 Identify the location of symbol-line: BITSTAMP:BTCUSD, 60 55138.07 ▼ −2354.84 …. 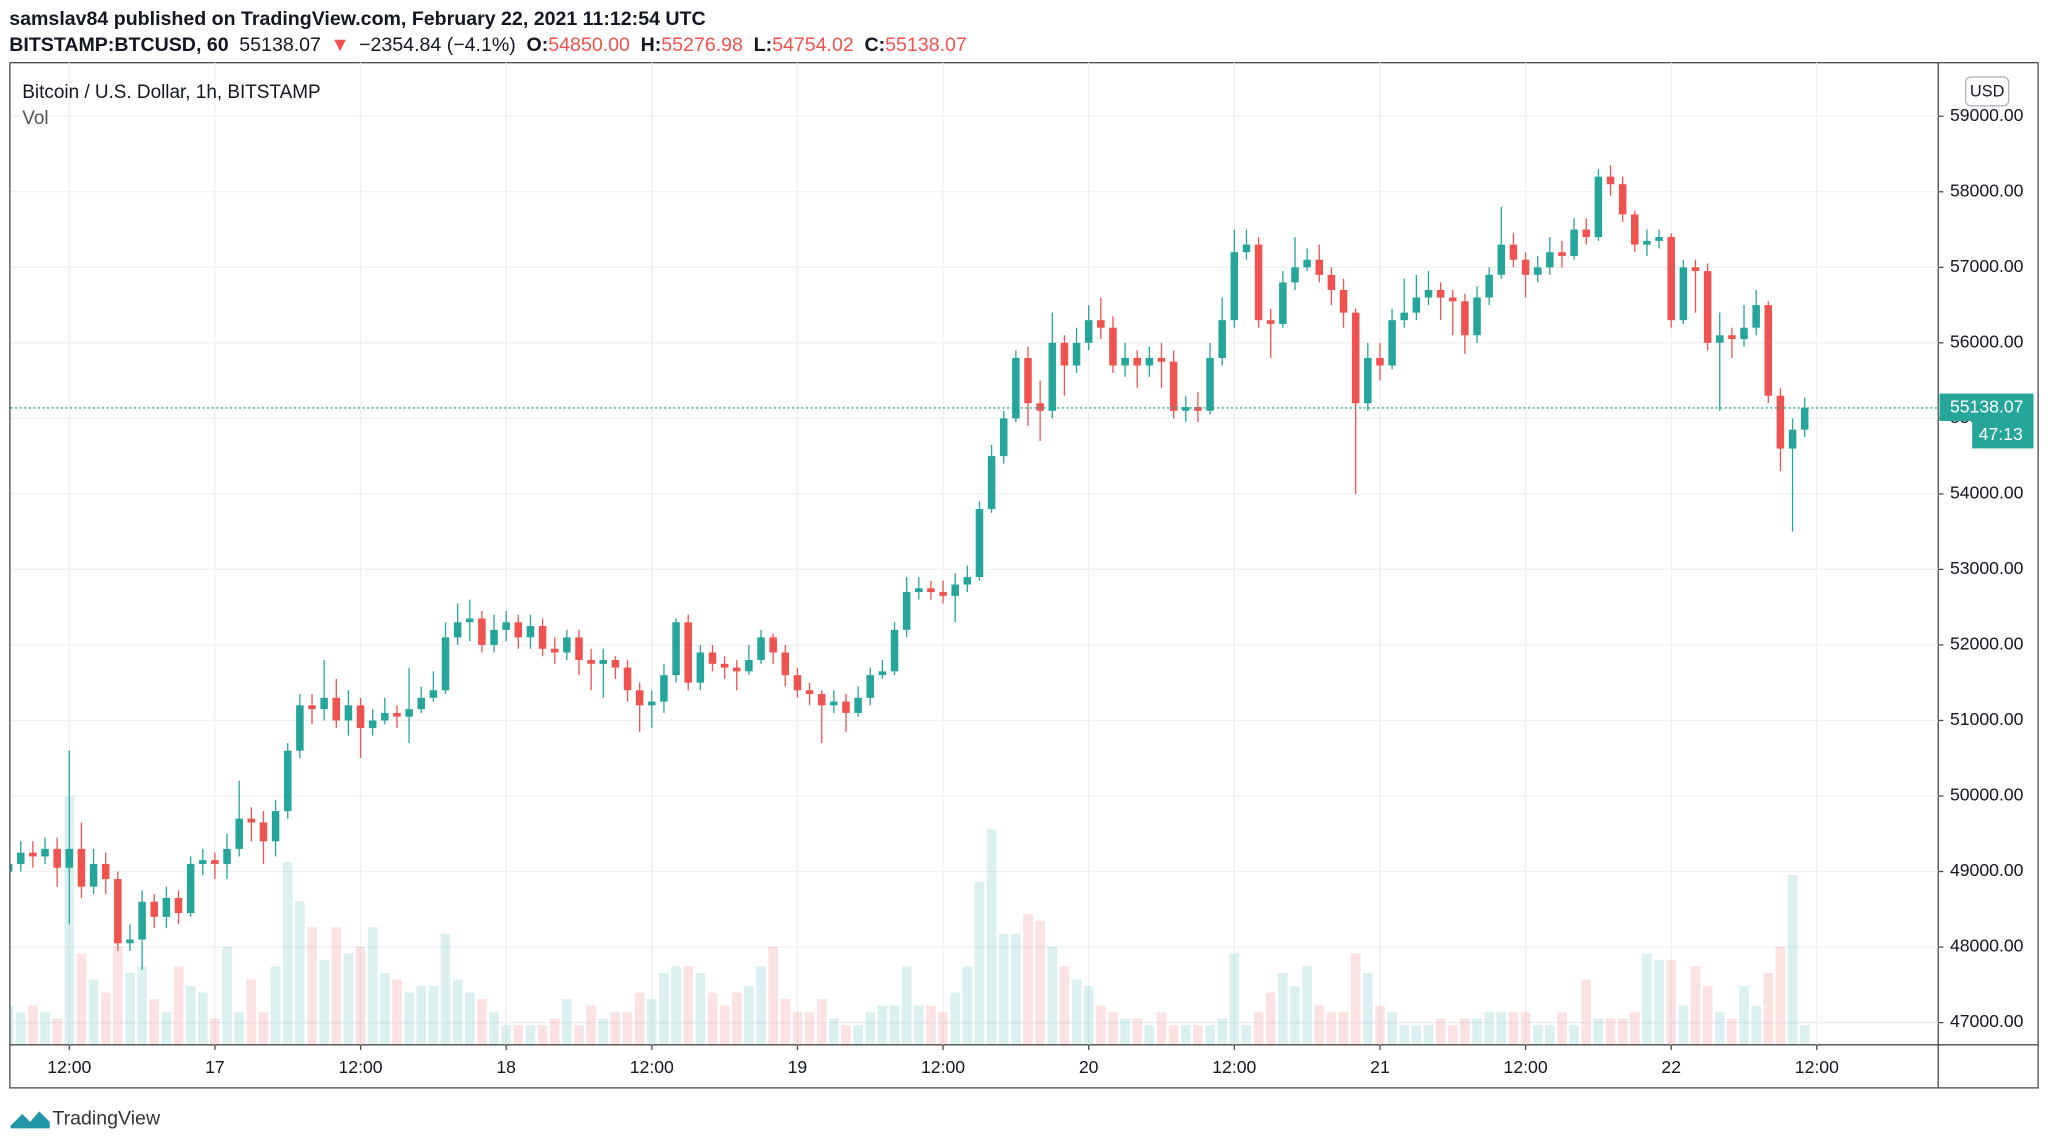
(488, 45).